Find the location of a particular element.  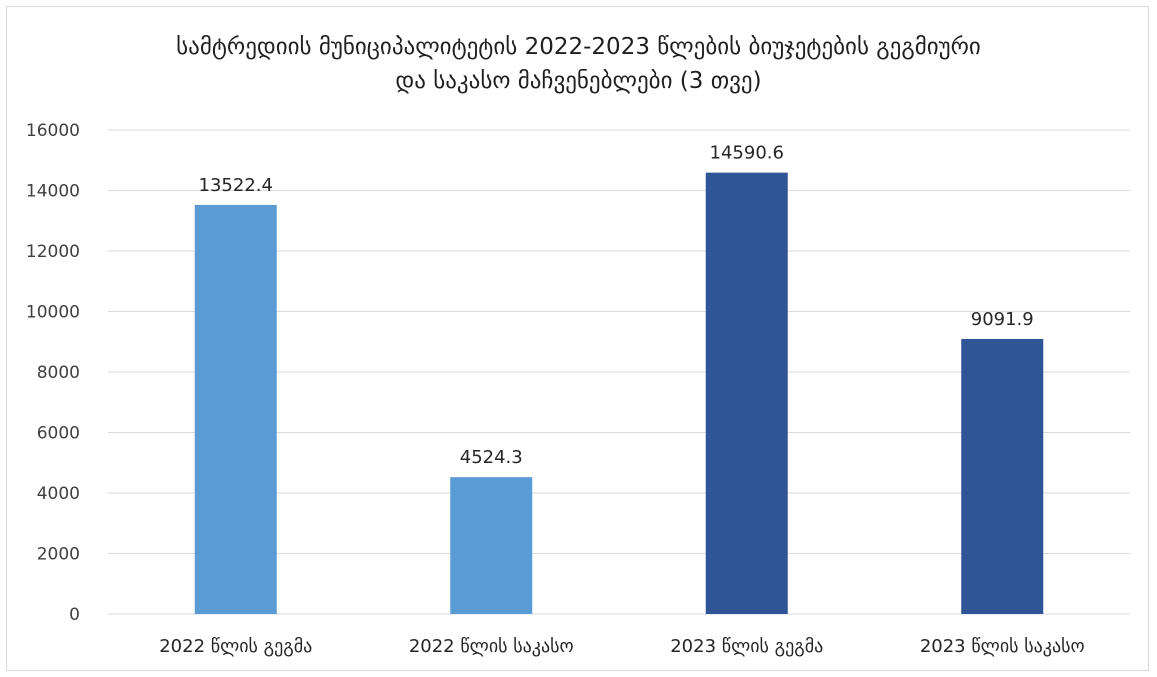

y-tick-label: 2000 is located at coordinates (58, 555).